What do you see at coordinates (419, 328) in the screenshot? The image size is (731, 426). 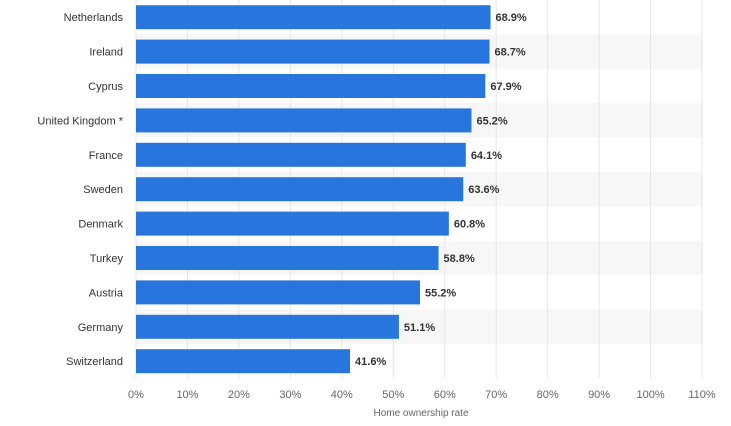 I see `data-label: 51.1%` at bounding box center [419, 328].